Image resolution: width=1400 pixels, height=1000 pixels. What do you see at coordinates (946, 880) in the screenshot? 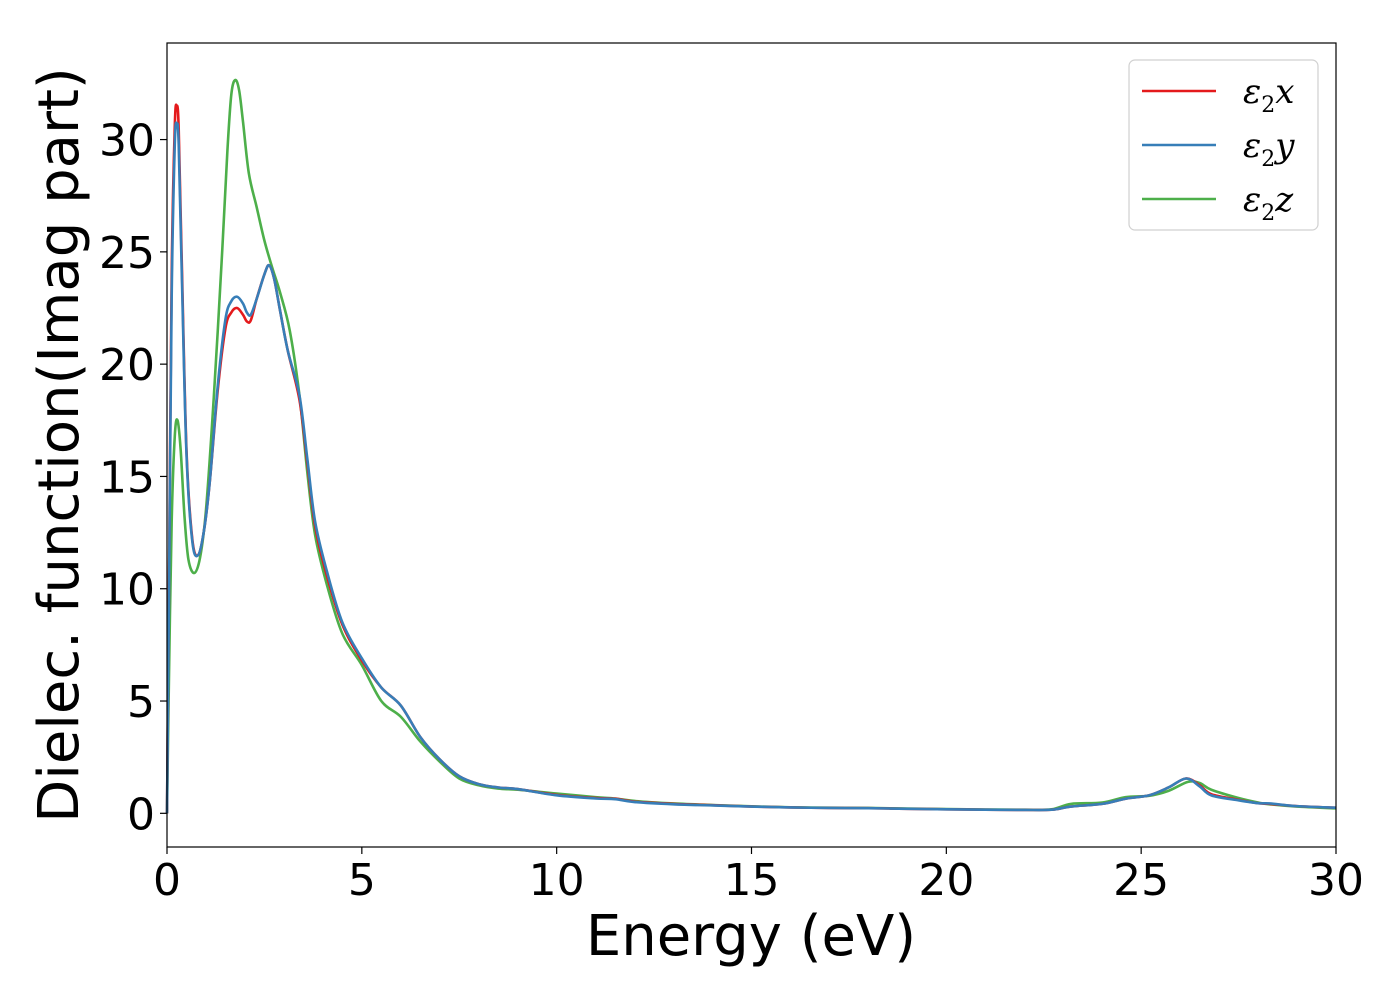
I see `x-tick-label: 20` at bounding box center [946, 880].